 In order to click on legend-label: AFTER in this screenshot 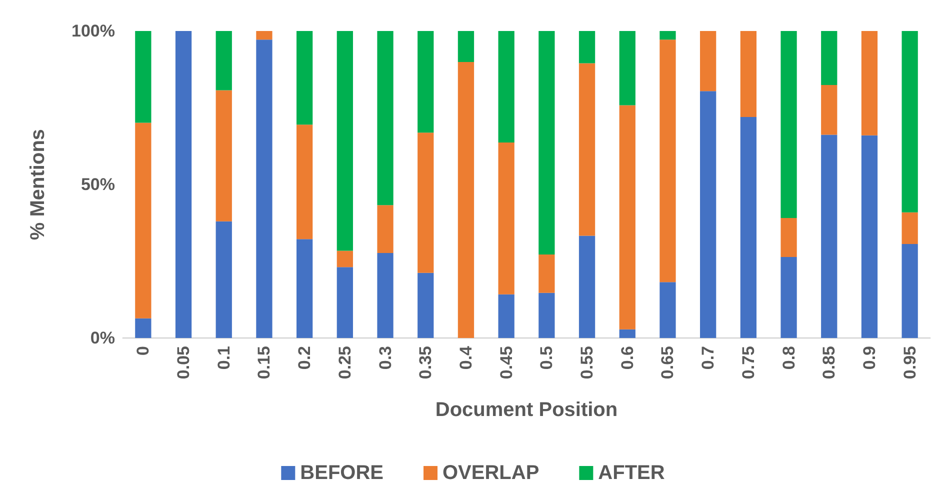, I will do `click(632, 473)`.